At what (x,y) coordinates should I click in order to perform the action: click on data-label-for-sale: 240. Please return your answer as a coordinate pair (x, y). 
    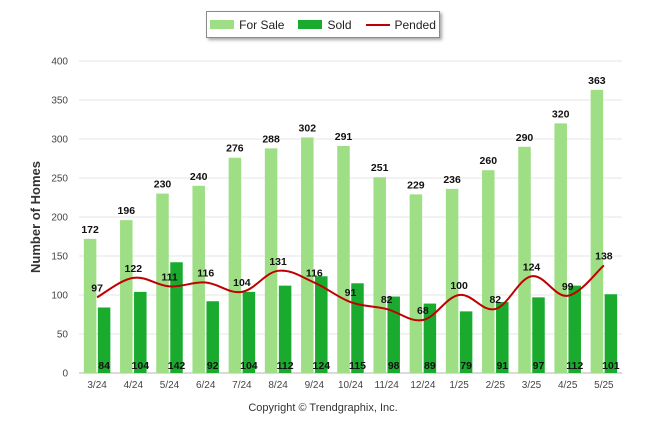
    Looking at the image, I should click on (199, 177).